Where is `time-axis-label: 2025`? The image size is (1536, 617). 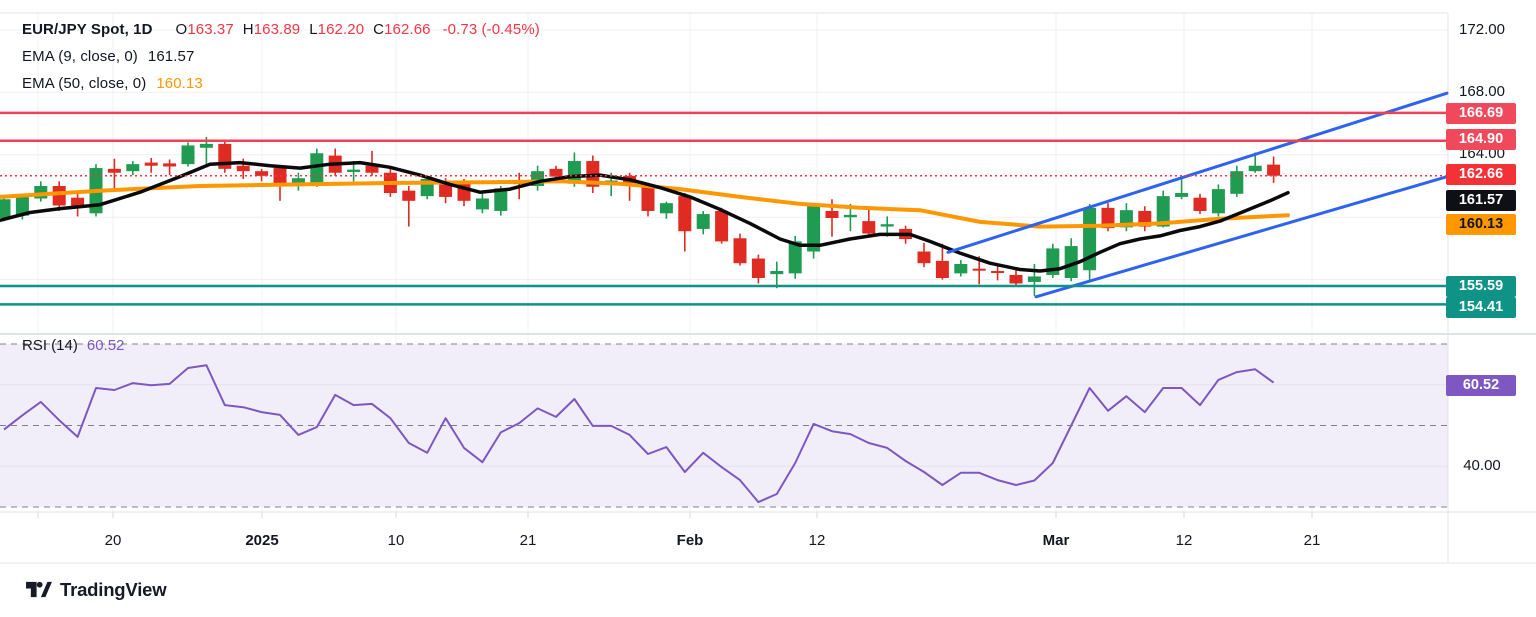
time-axis-label: 2025 is located at coordinates (262, 540).